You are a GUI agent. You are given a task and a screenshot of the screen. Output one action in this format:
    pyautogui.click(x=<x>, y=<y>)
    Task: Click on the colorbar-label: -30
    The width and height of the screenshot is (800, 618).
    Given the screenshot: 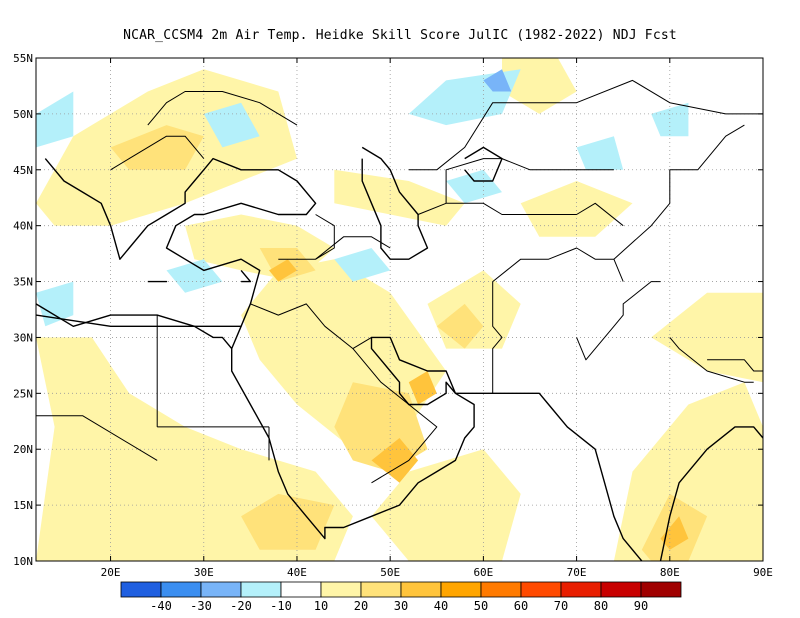 What is the action you would take?
    pyautogui.click(x=201, y=606)
    